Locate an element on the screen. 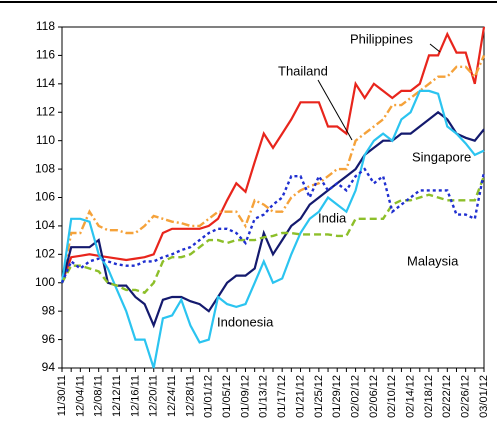 This screenshot has height=441, width=497. x-tick-label: 12/04/11 is located at coordinates (80, 396).